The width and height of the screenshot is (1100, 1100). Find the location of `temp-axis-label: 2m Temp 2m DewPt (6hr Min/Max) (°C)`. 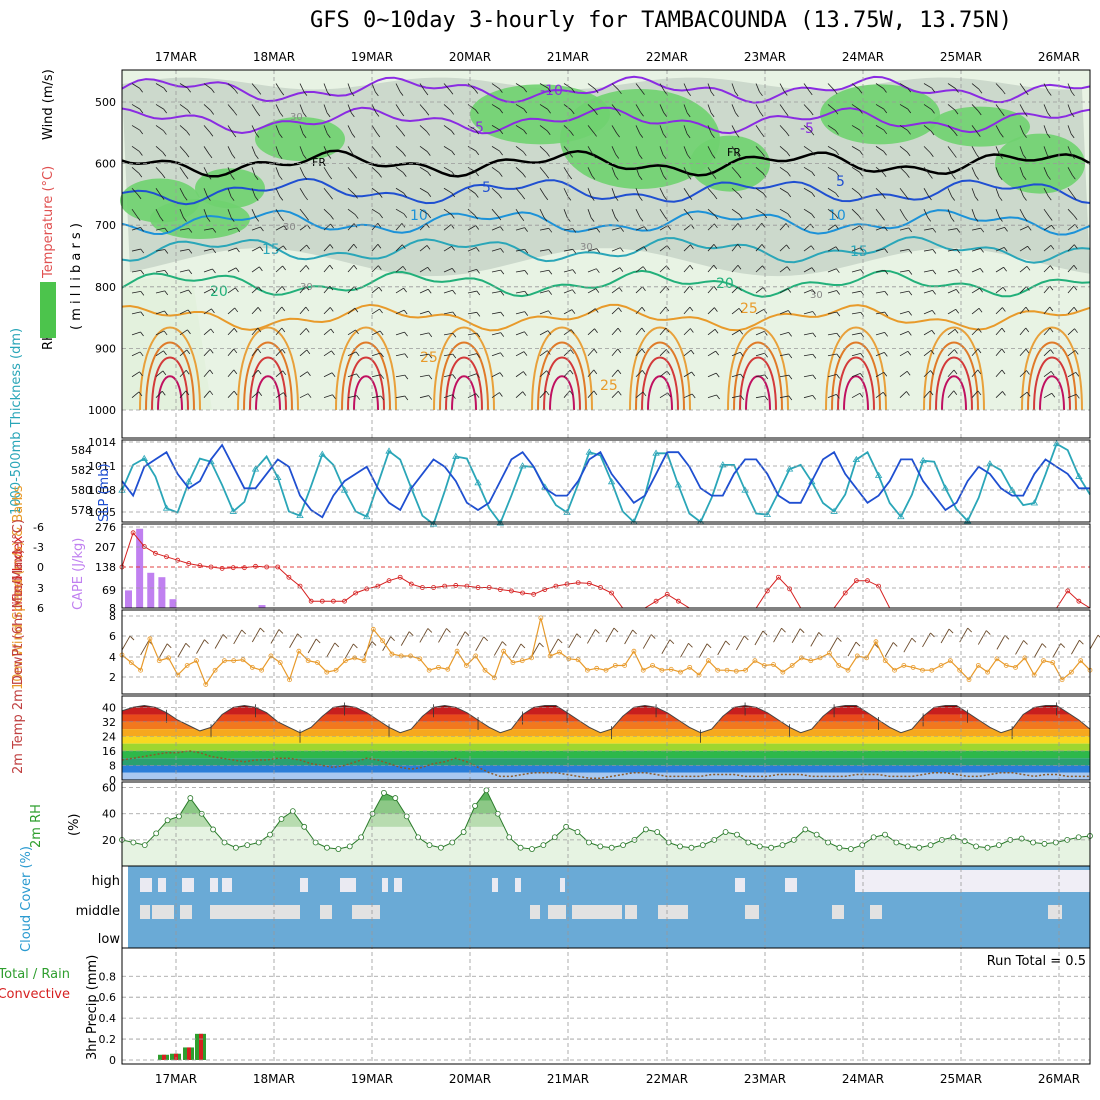

temp-axis-label: 2m Temp 2m DewPt (6hr Min/Max) (°C) is located at coordinates (18, 646).